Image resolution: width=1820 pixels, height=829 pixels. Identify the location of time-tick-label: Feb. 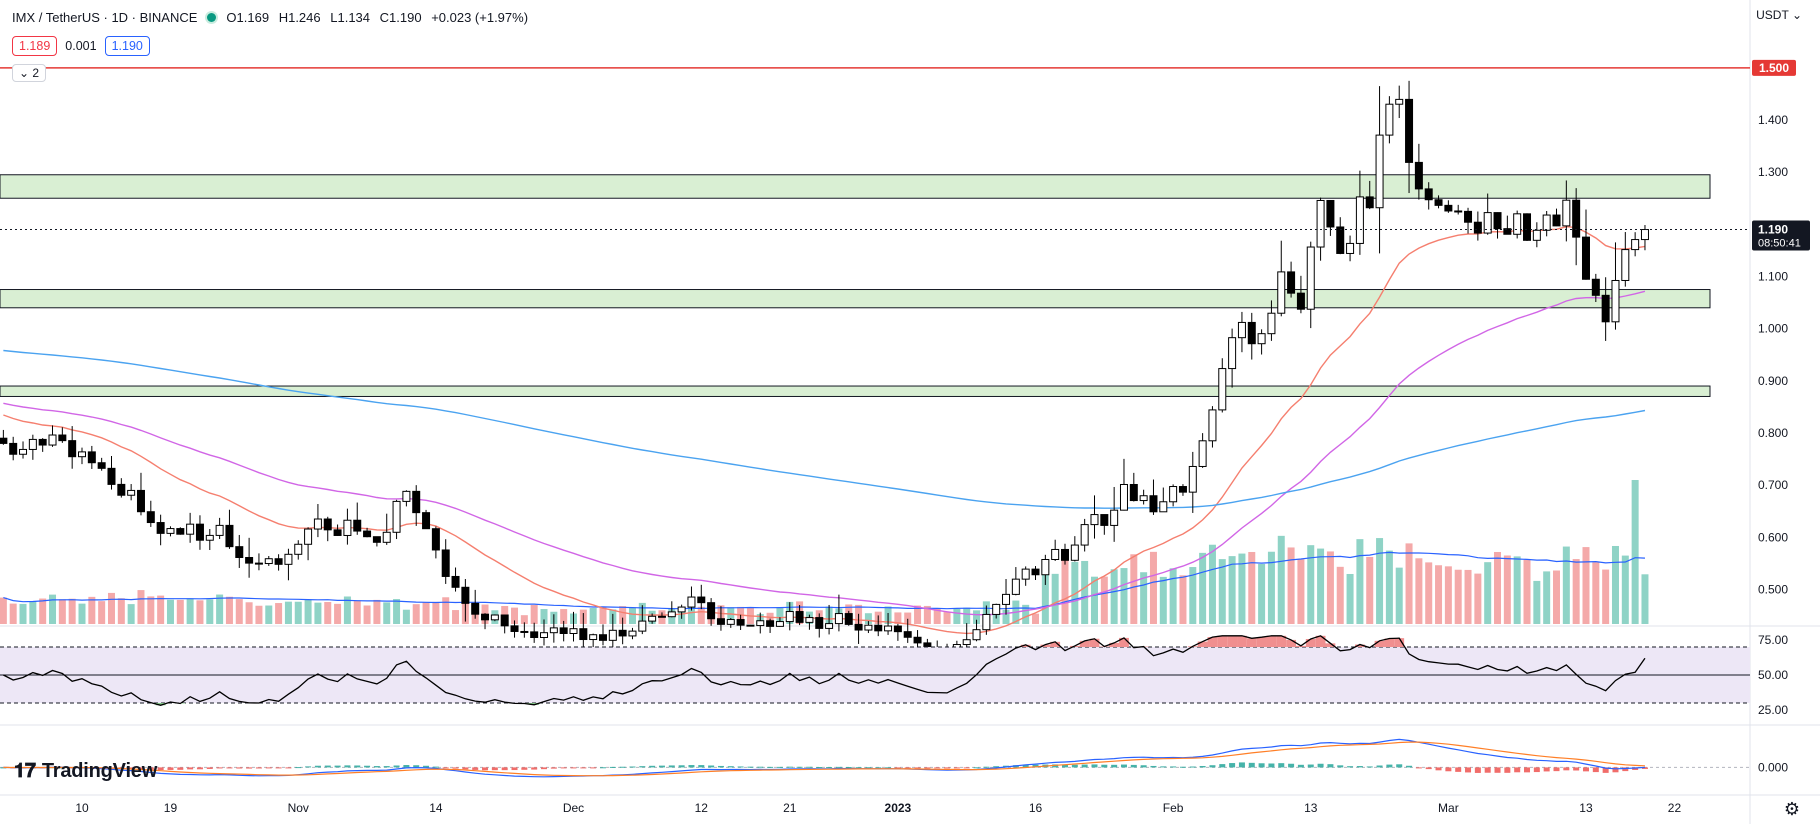
(1173, 808).